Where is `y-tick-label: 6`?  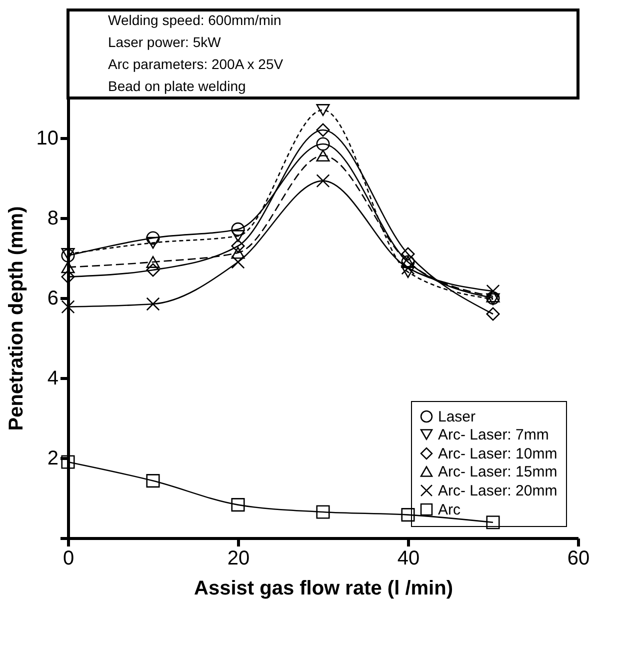 y-tick-label: 6 is located at coordinates (52, 299).